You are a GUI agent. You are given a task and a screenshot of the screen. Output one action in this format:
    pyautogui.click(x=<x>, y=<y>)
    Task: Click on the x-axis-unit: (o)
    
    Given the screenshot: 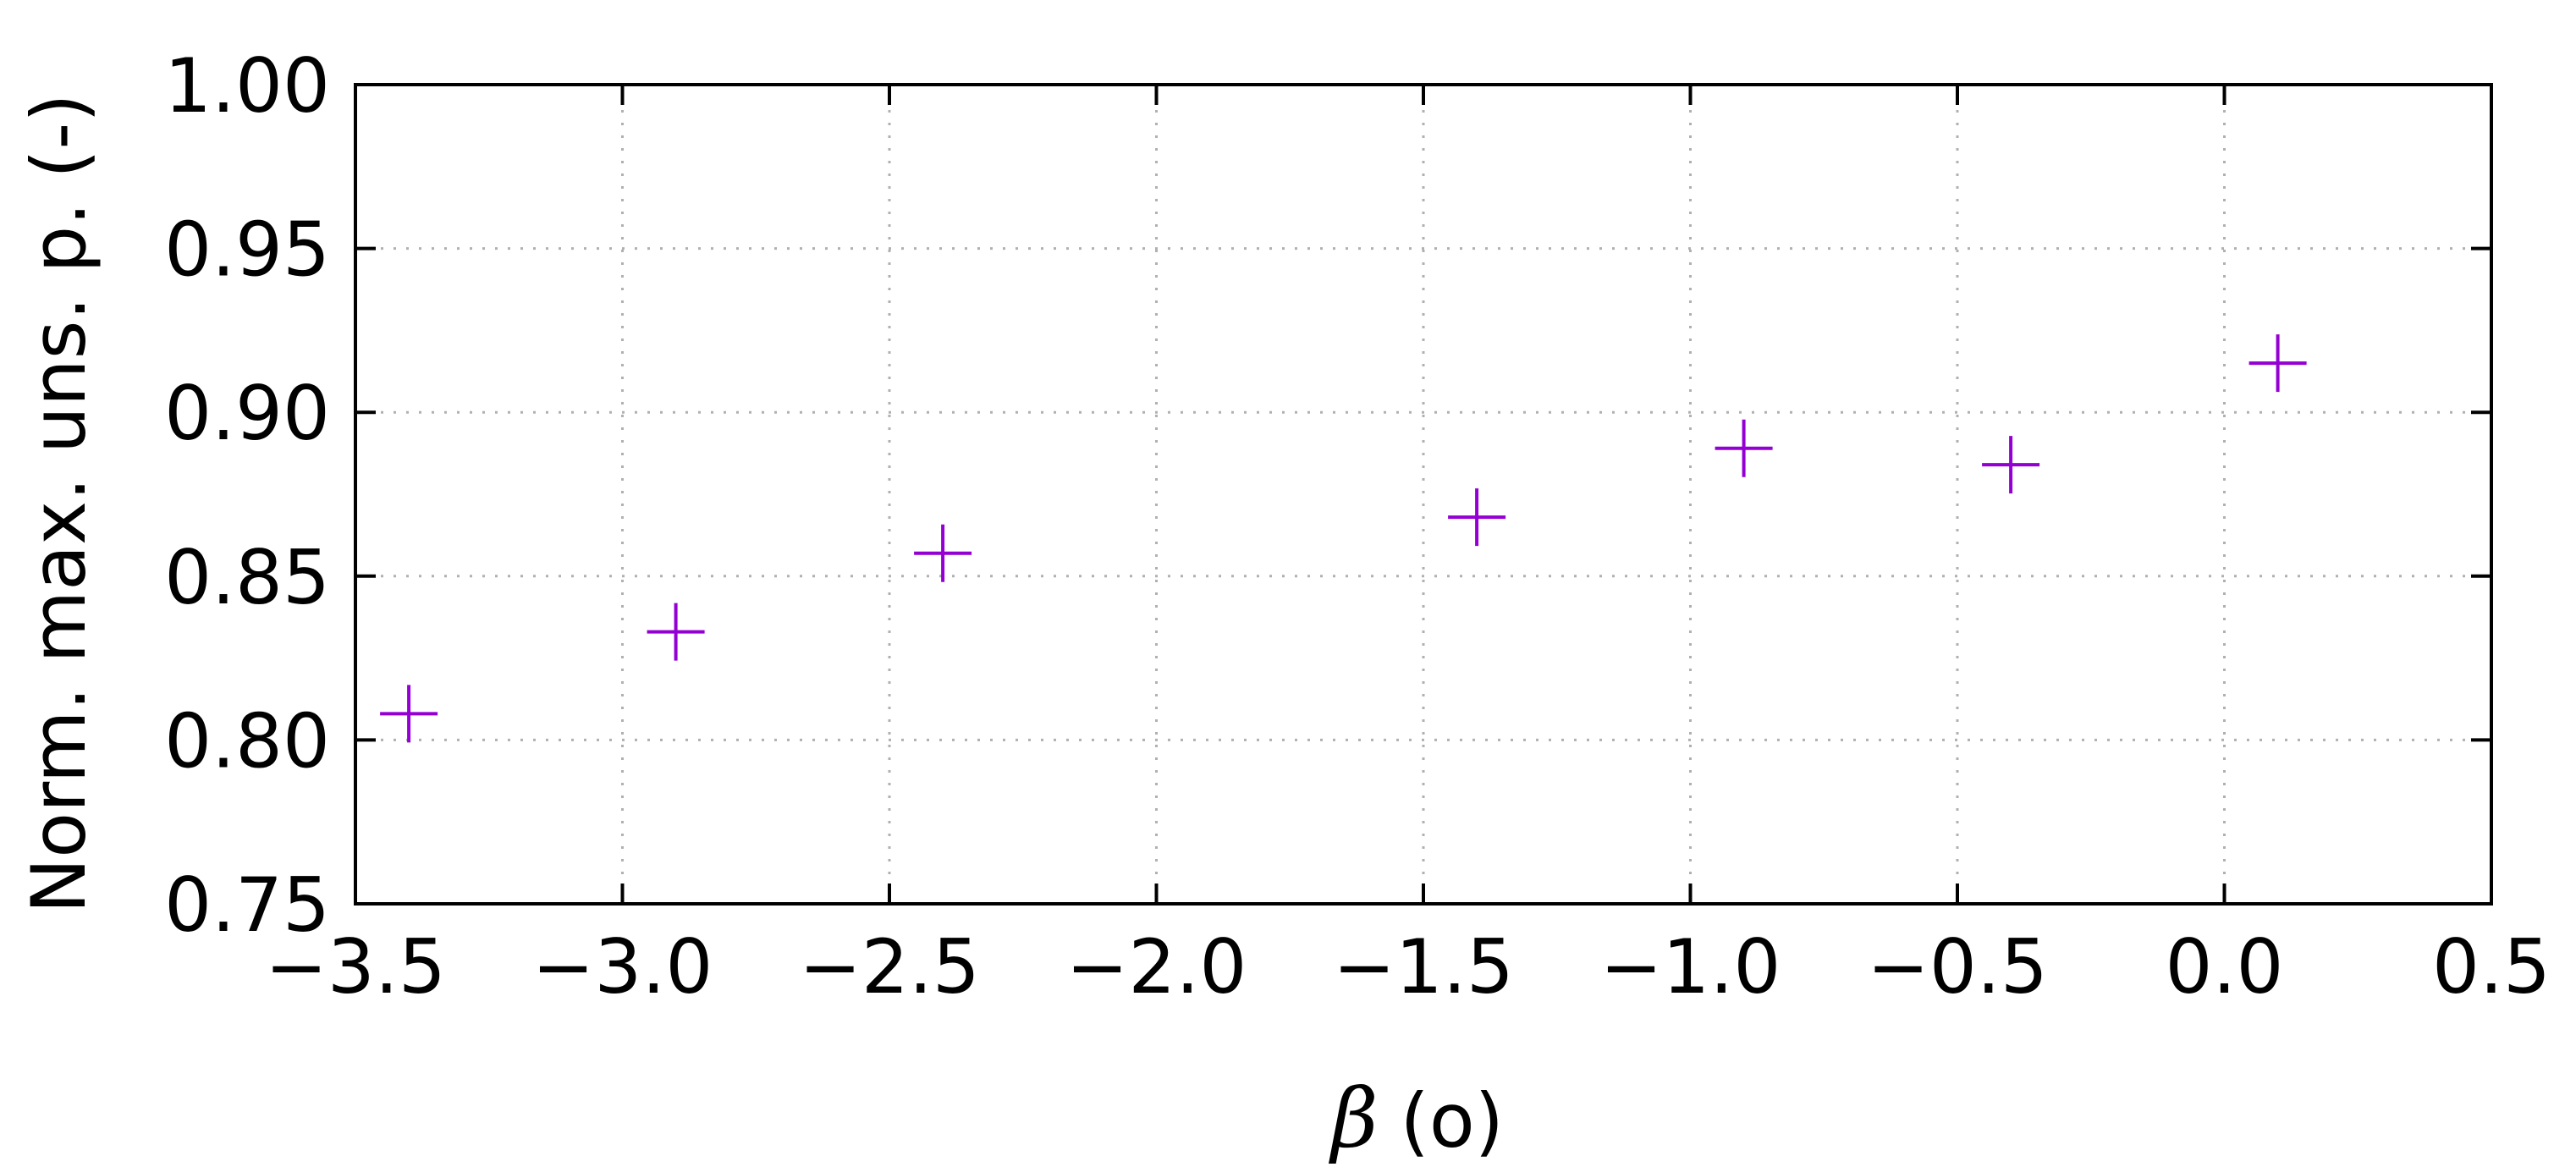 What is the action you would take?
    pyautogui.click(x=1452, y=1120)
    